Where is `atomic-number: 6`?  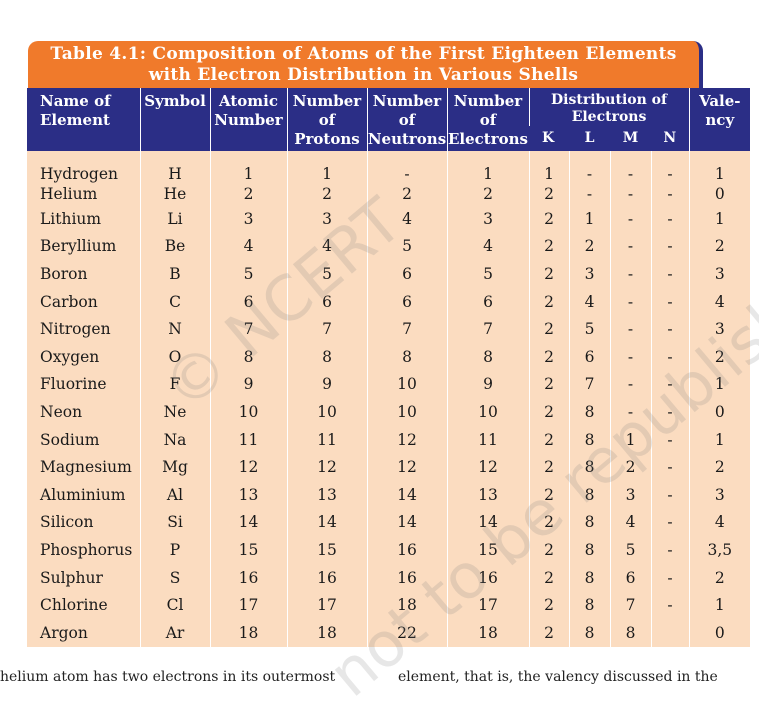 atomic-number: 6 is located at coordinates (248, 301).